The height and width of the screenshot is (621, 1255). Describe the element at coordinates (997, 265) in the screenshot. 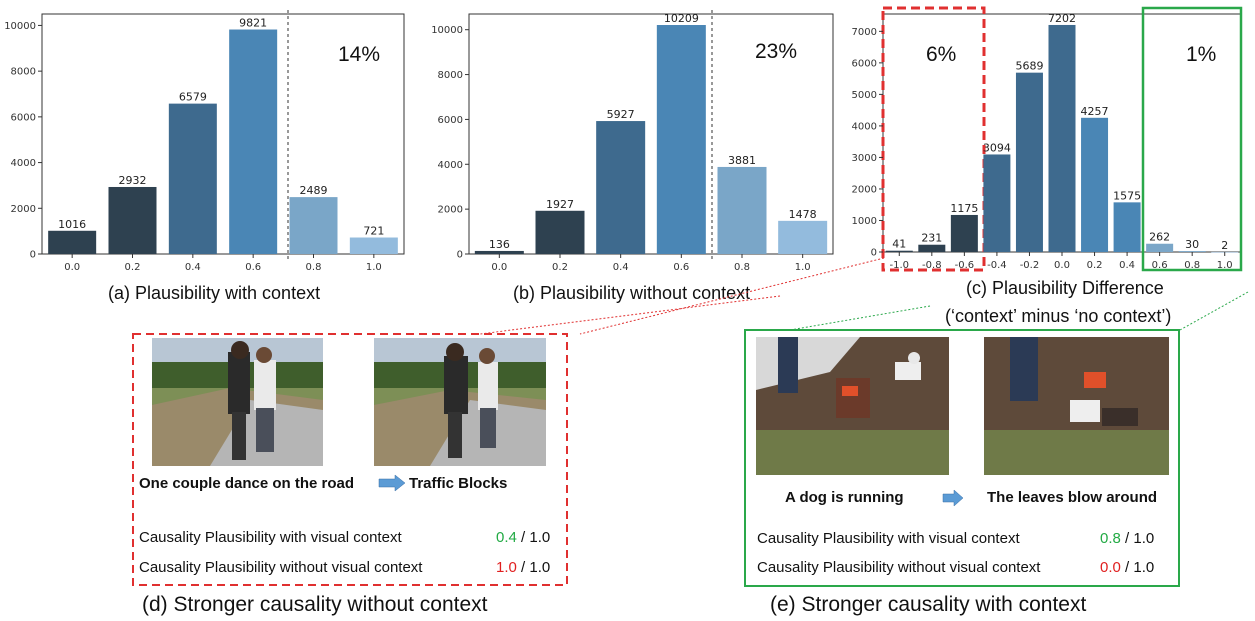

I see `x-tick-label: -0.4` at that location.